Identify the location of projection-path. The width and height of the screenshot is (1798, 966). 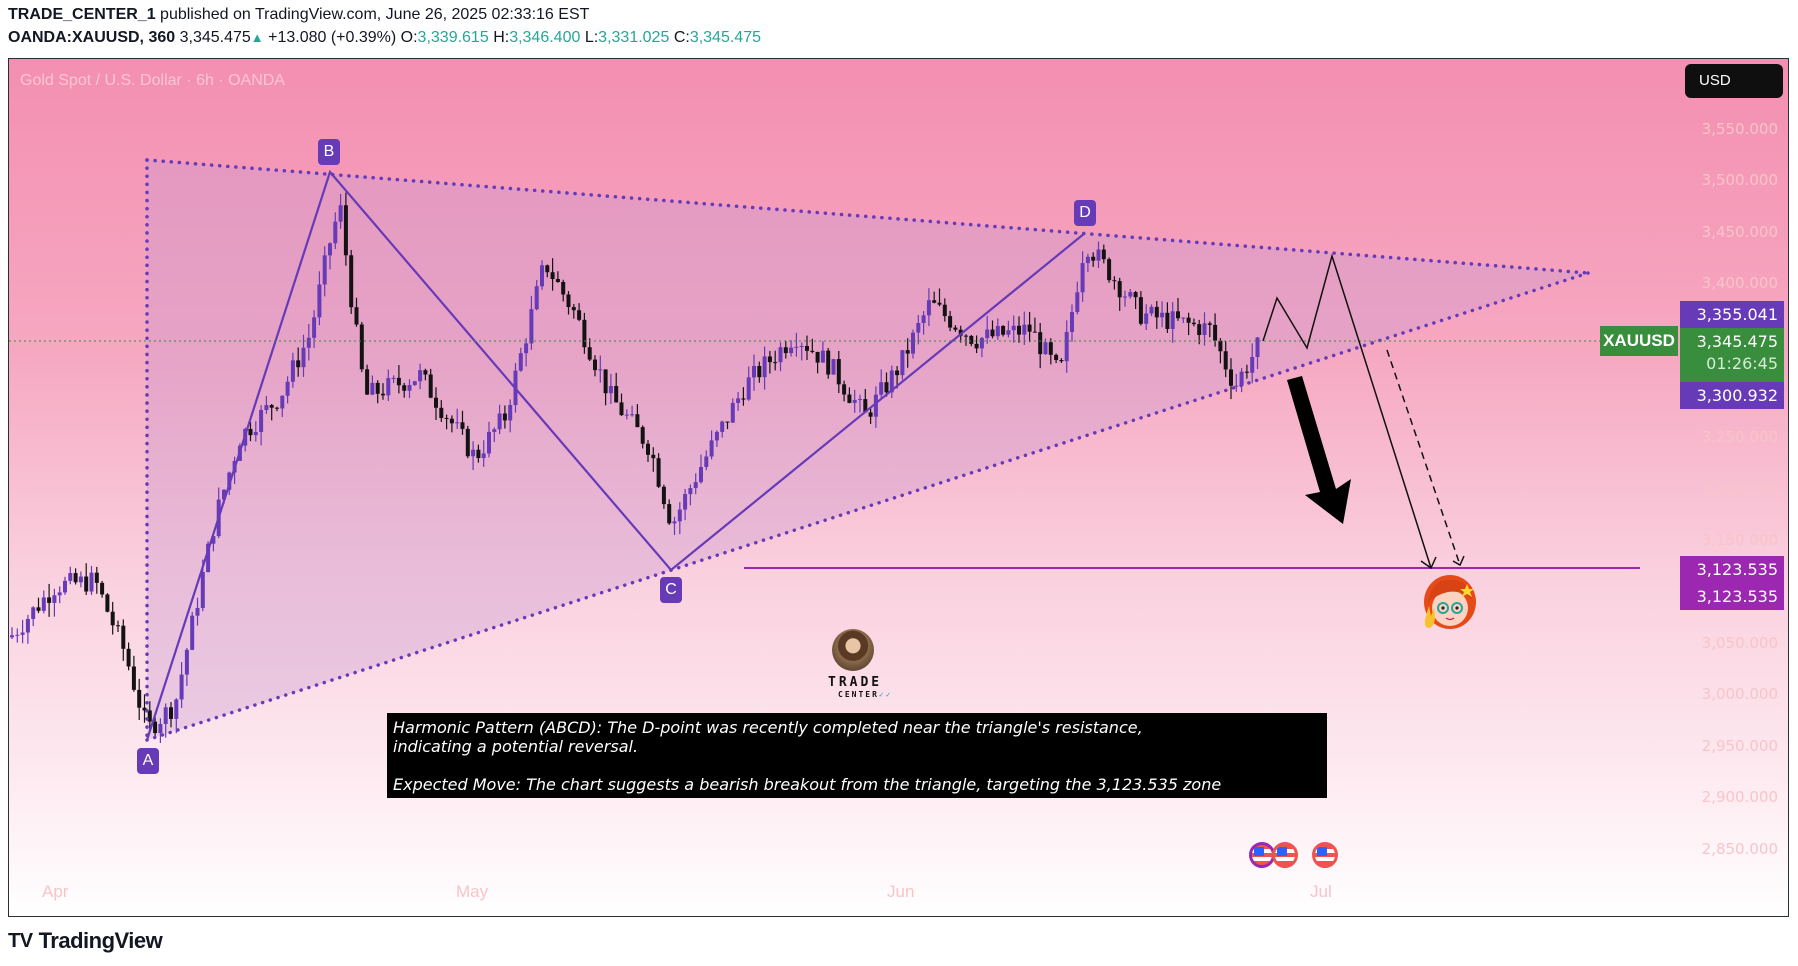
(1347, 411).